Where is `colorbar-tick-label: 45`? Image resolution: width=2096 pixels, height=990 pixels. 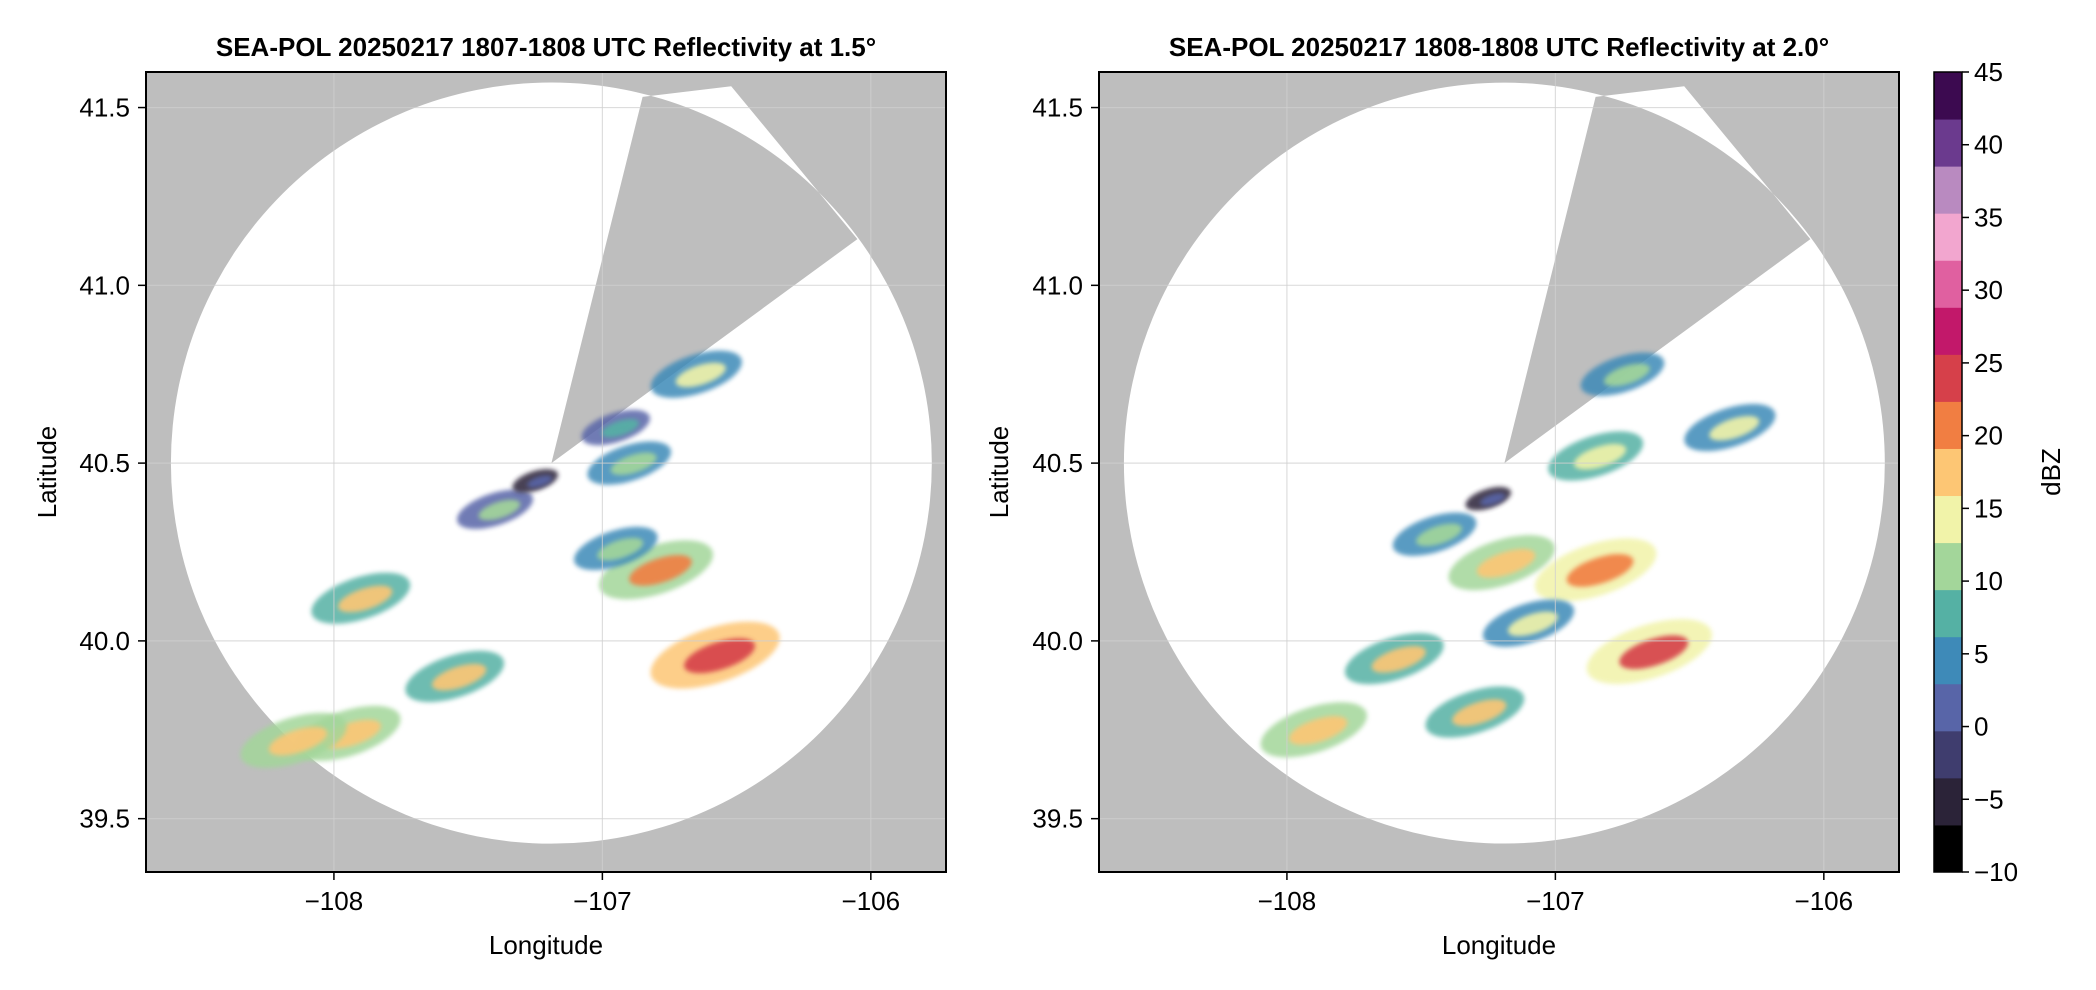
colorbar-tick-label: 45 is located at coordinates (1988, 72).